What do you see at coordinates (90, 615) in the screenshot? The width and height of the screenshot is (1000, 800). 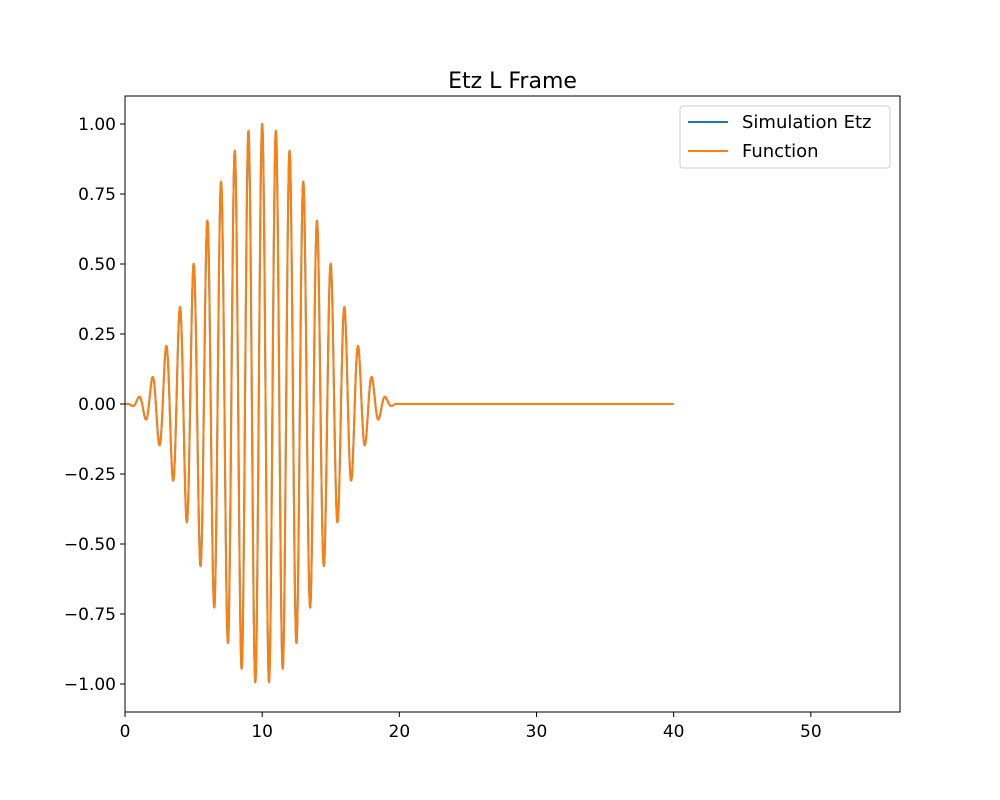 I see `y-tick-label: −0.75` at bounding box center [90, 615].